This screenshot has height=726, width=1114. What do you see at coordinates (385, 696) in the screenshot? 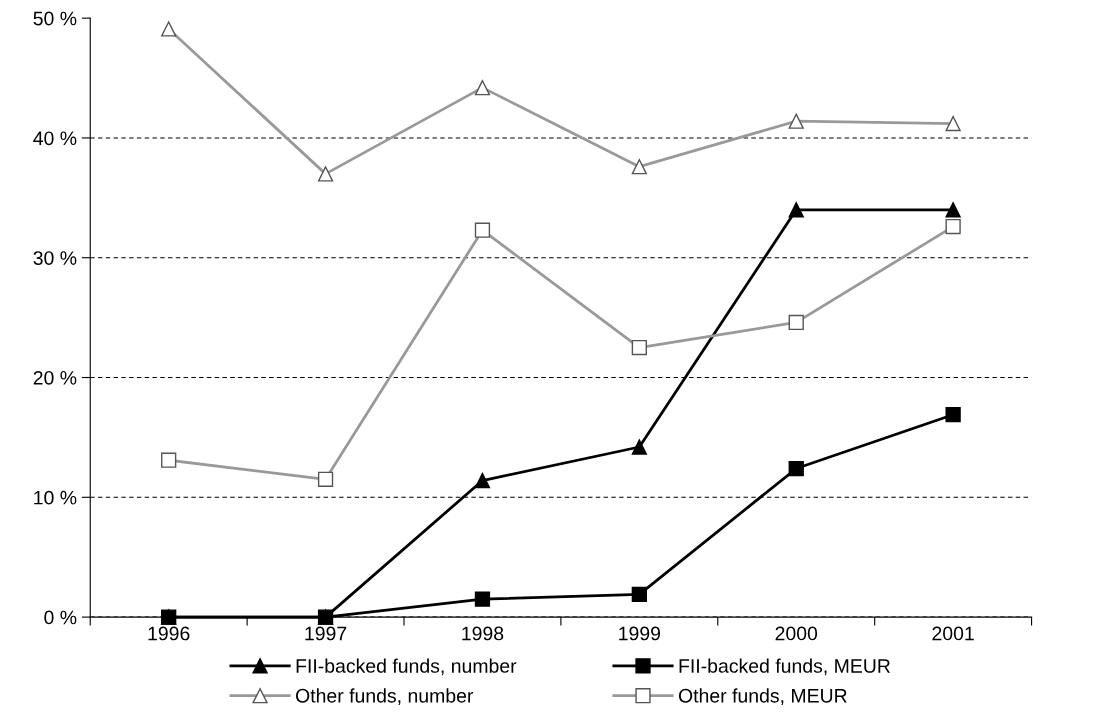
I see `legend-label: Other funds, number` at bounding box center [385, 696].